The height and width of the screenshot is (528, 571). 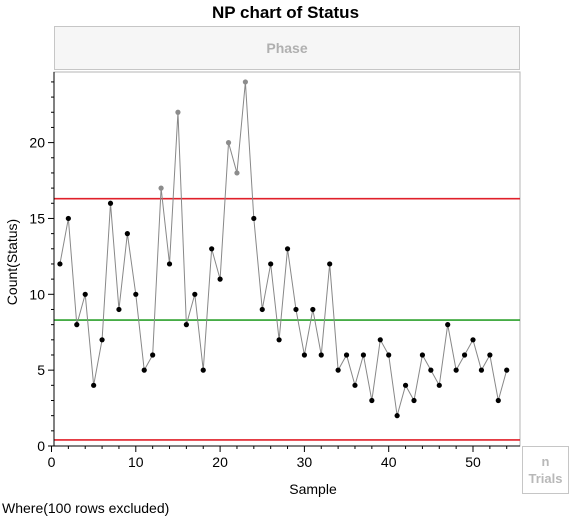 What do you see at coordinates (545, 478) in the screenshot?
I see `trials-label-trials: Trials` at bounding box center [545, 478].